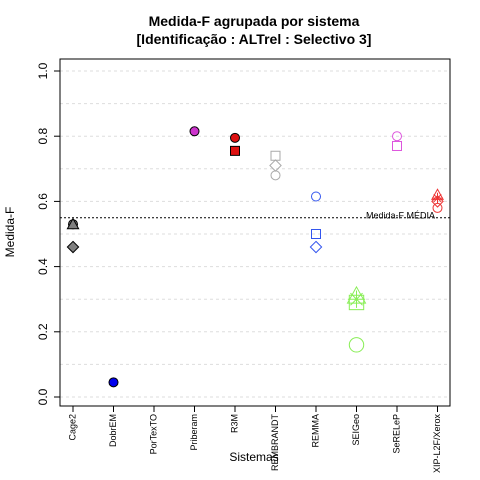  I want to click on y-tick-label: 0.0, so click(43, 396).